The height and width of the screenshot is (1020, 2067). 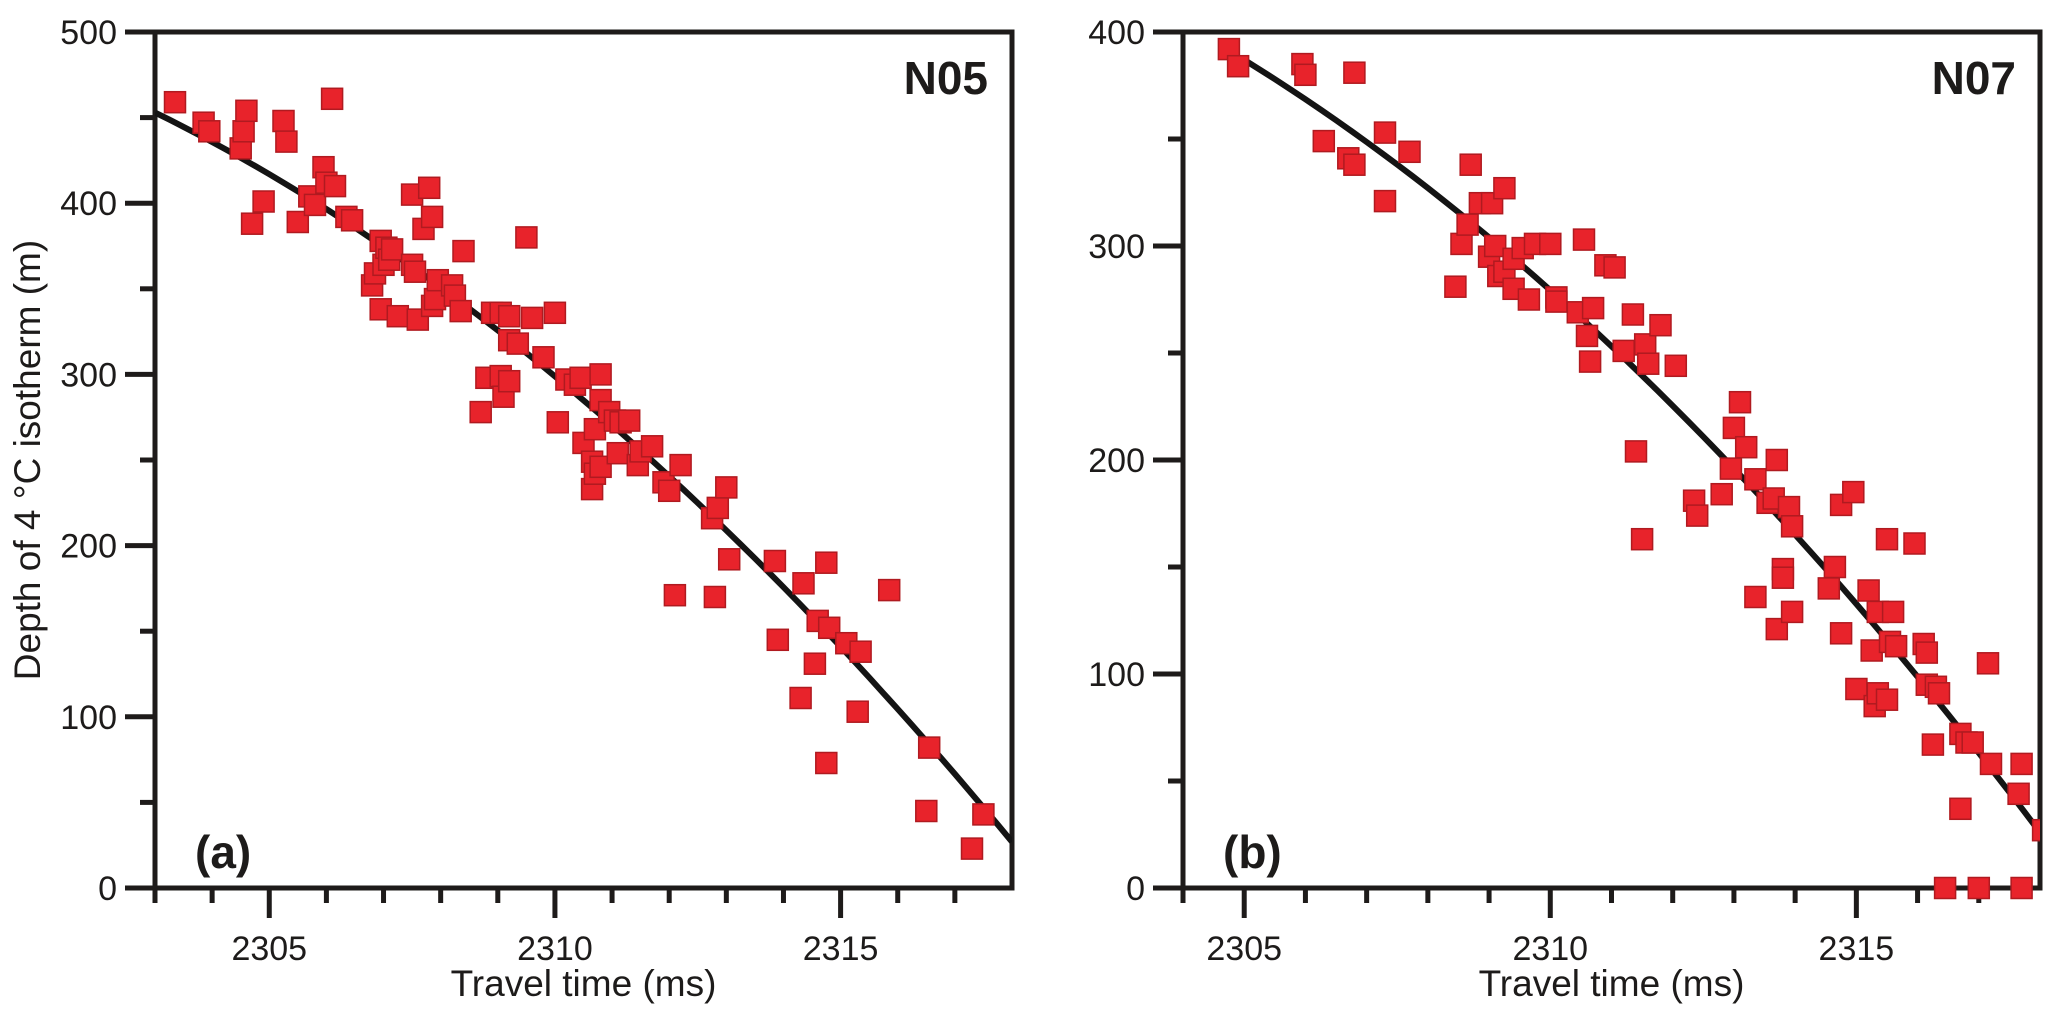 I want to click on y-tick-label: 200, so click(x=1116, y=461).